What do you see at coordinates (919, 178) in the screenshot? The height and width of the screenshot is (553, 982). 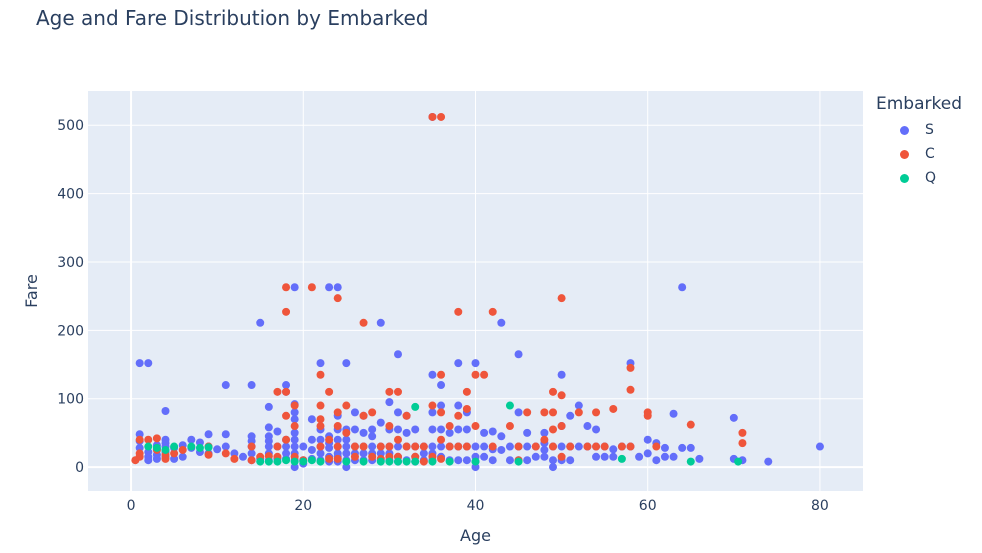 I see `legend-item-q: Q` at bounding box center [919, 178].